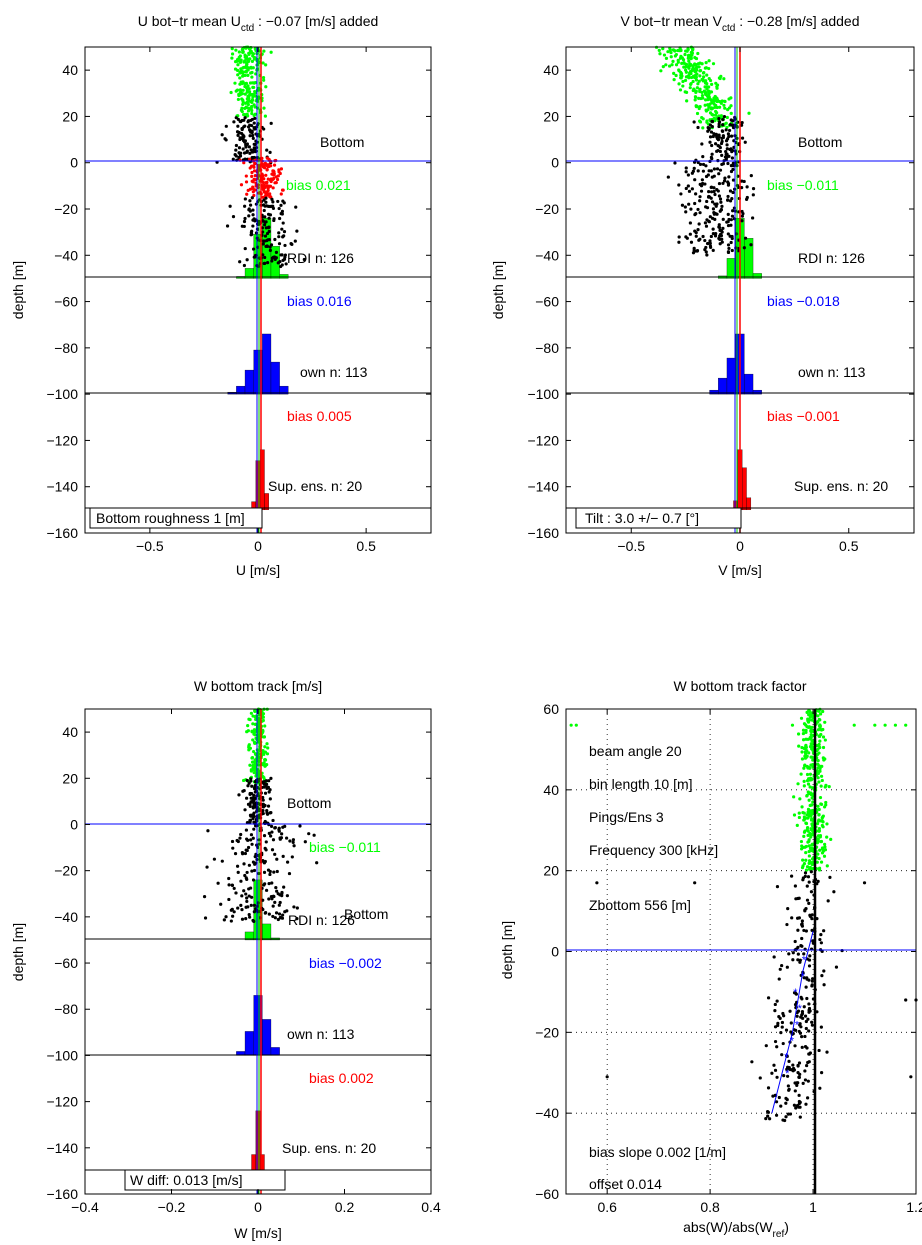 The height and width of the screenshot is (1245, 922). What do you see at coordinates (551, 871) in the screenshot?
I see `y-tick-label: 20` at bounding box center [551, 871].